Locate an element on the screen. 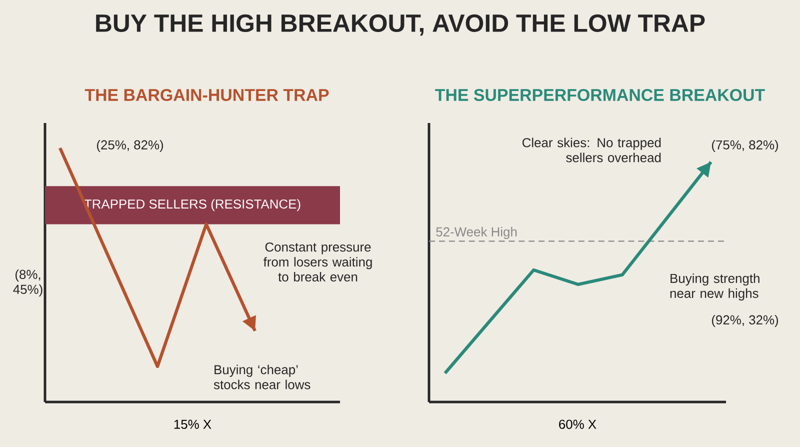  annotation: Buying strength near new highs is located at coordinates (715, 287).